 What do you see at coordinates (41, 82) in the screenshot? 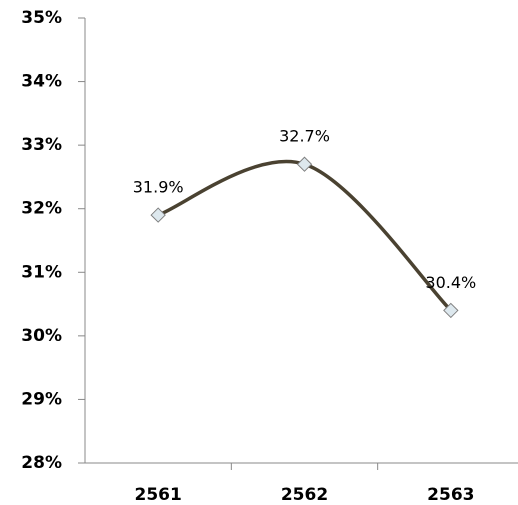
I see `y-tick-label: 34%` at bounding box center [41, 82].